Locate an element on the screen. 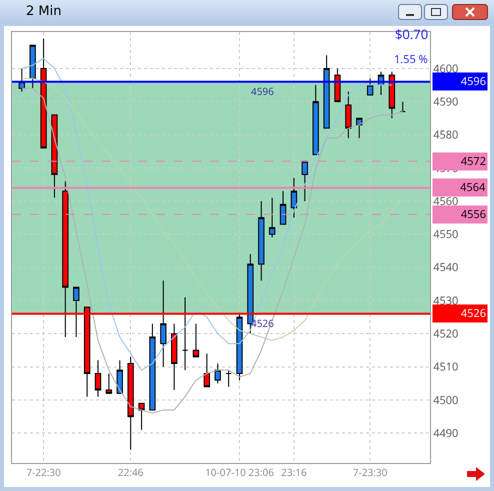  y-tick-label: 4590 is located at coordinates (445, 102).